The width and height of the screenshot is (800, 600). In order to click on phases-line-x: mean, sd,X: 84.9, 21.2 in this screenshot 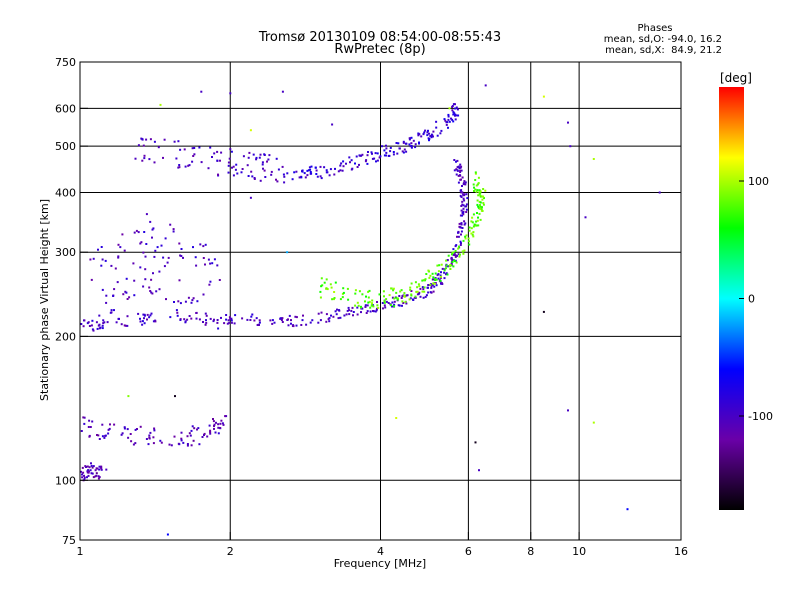, I will do `click(663, 50)`.